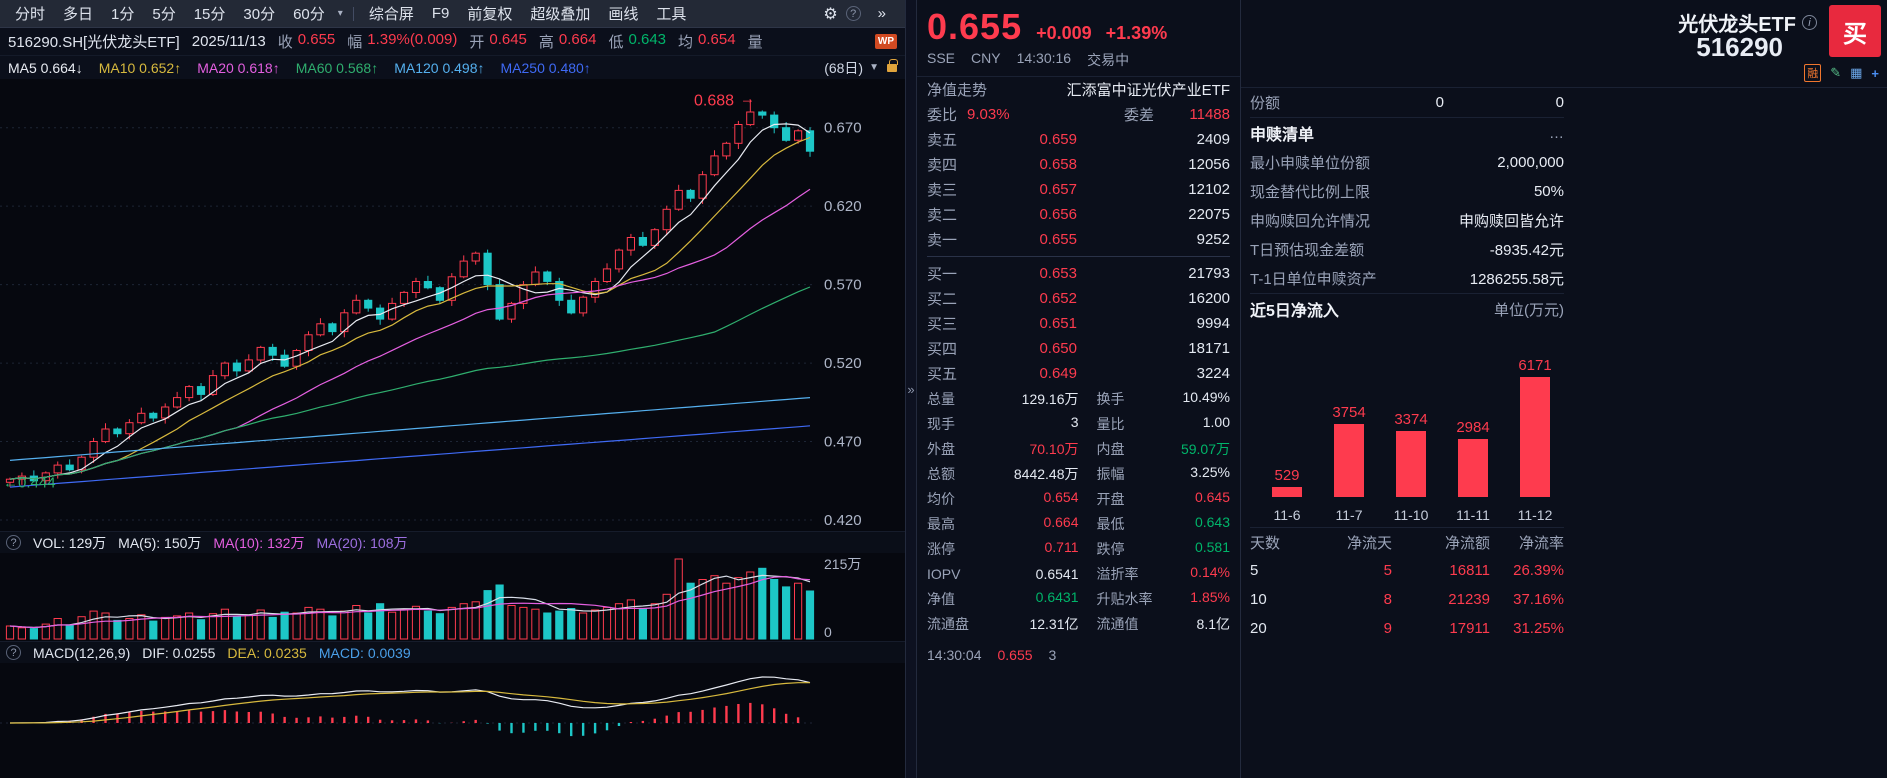  I want to click on flow-table-row: 20 9 17911 31.25%, so click(1407, 628).